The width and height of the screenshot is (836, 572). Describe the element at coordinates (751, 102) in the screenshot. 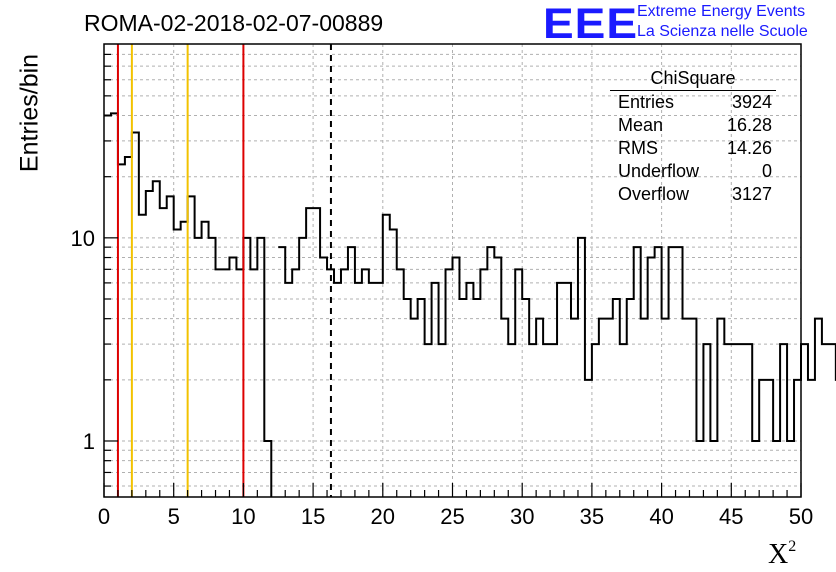

I see `stats-value: 3924` at that location.